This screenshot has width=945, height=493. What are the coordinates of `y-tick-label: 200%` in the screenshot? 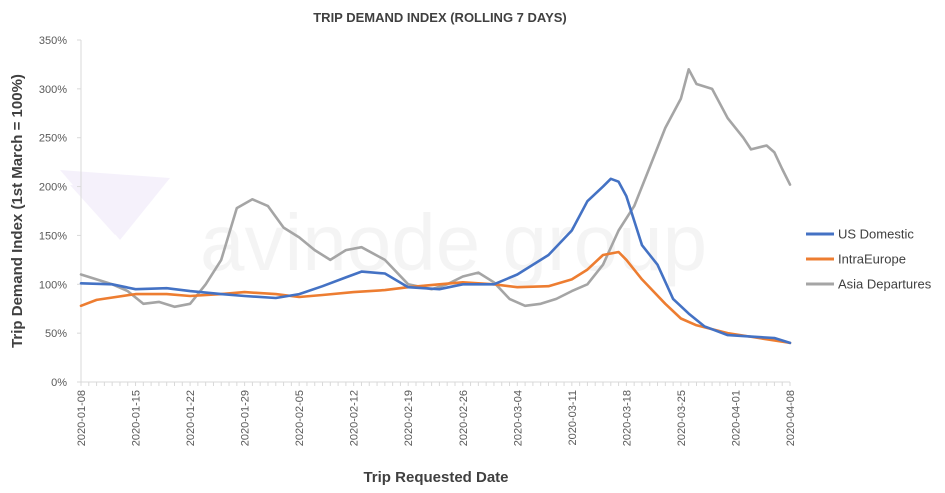 It's located at (53, 188).